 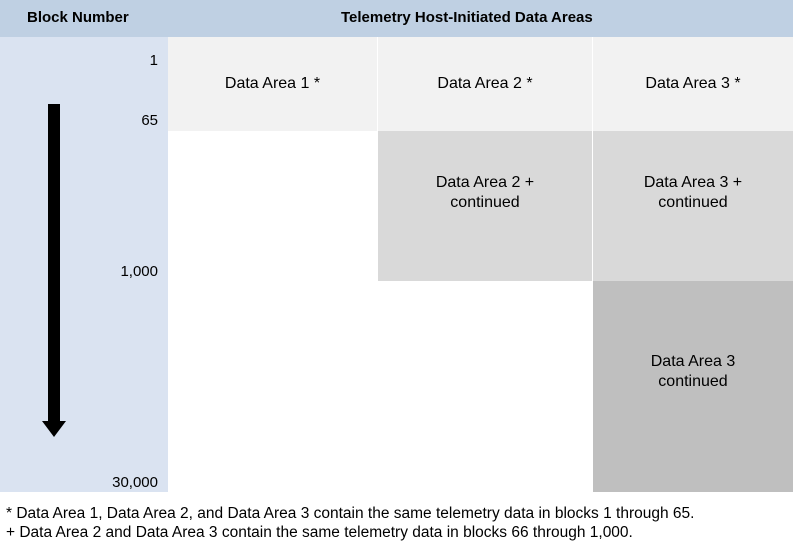 I want to click on data-area-2-label: Data Area 2 *, so click(x=485, y=83).